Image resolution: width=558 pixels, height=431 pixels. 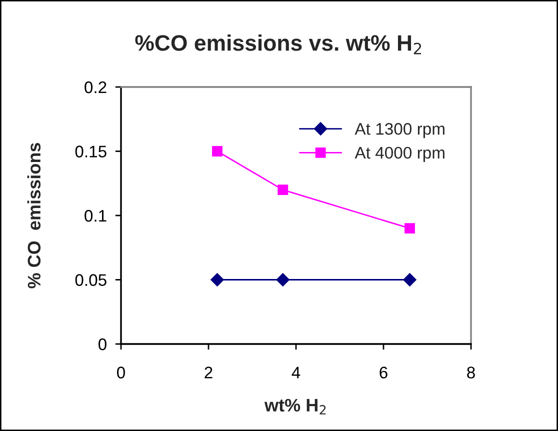 I want to click on legend-label: At 1300 rpm, so click(x=399, y=130).